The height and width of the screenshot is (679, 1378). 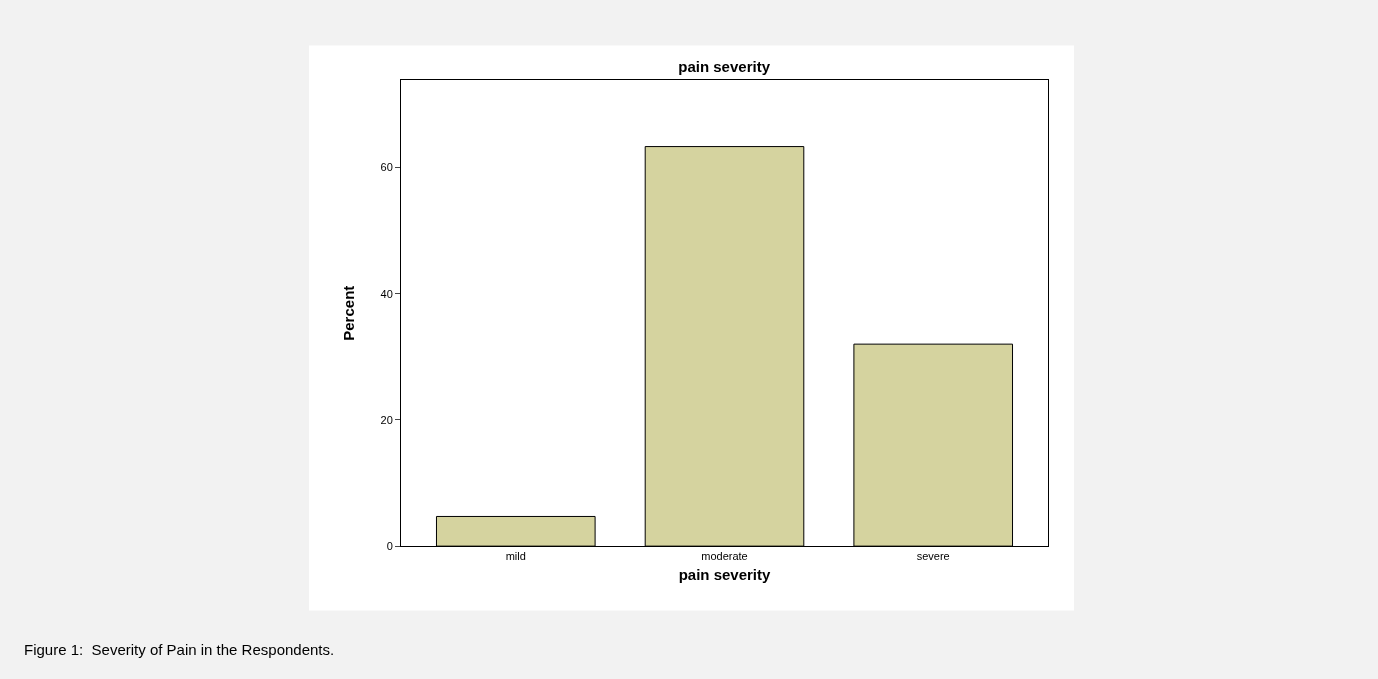 I want to click on x-tick-label: severe, so click(x=933, y=556).